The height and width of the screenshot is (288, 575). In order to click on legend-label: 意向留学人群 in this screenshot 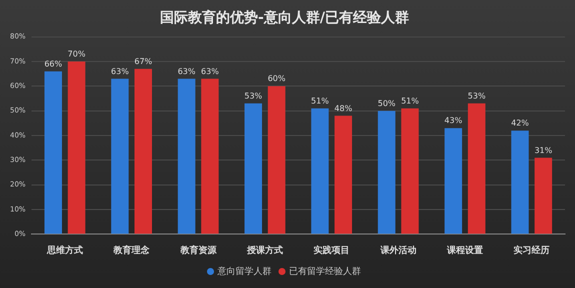, I will do `click(244, 271)`.